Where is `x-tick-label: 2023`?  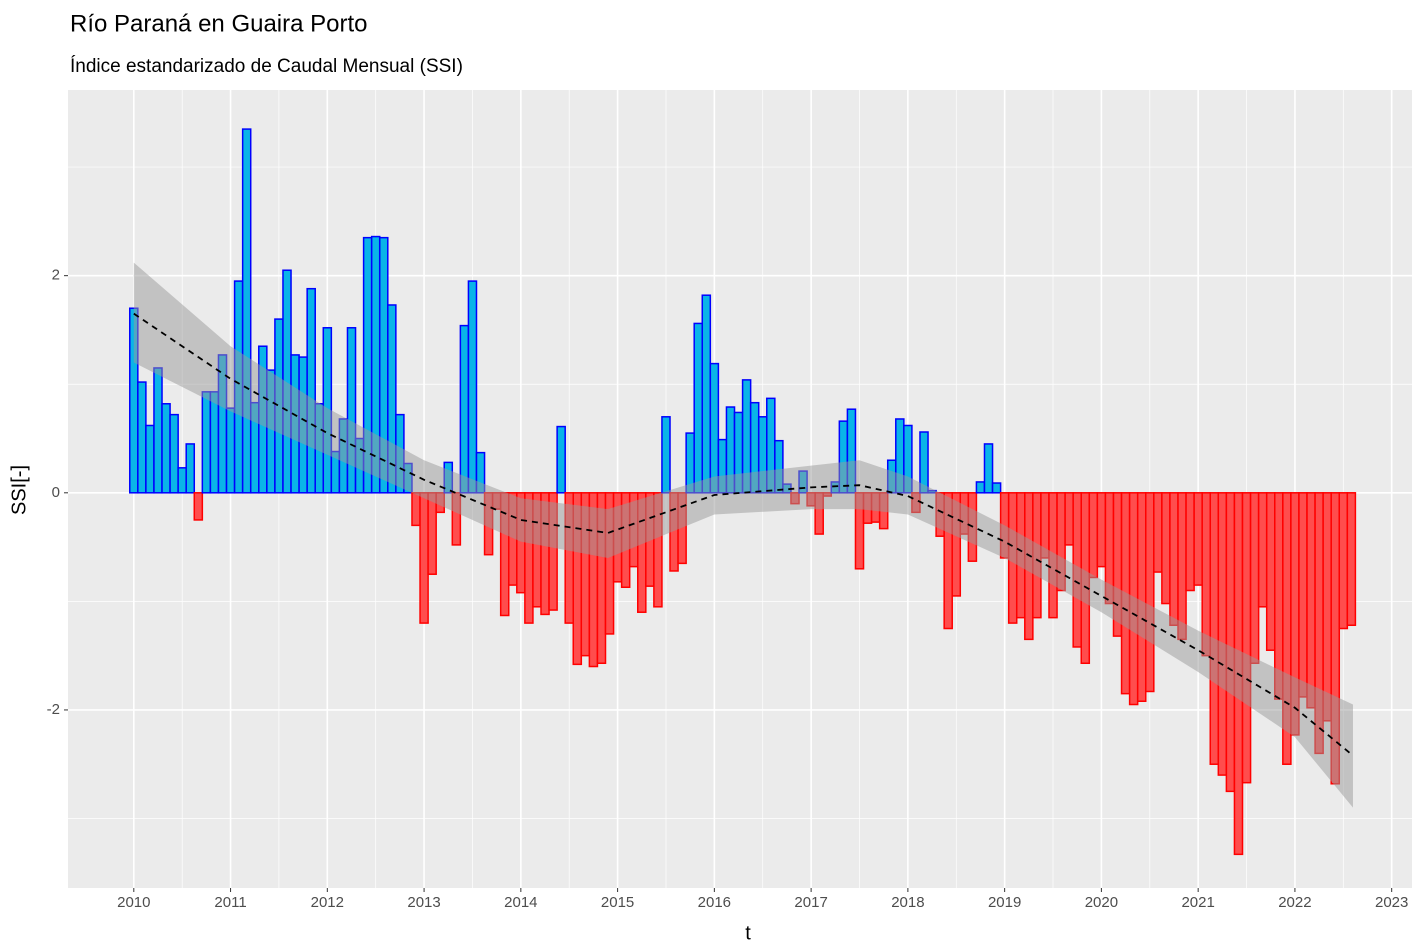
x-tick-label: 2023 is located at coordinates (1391, 902).